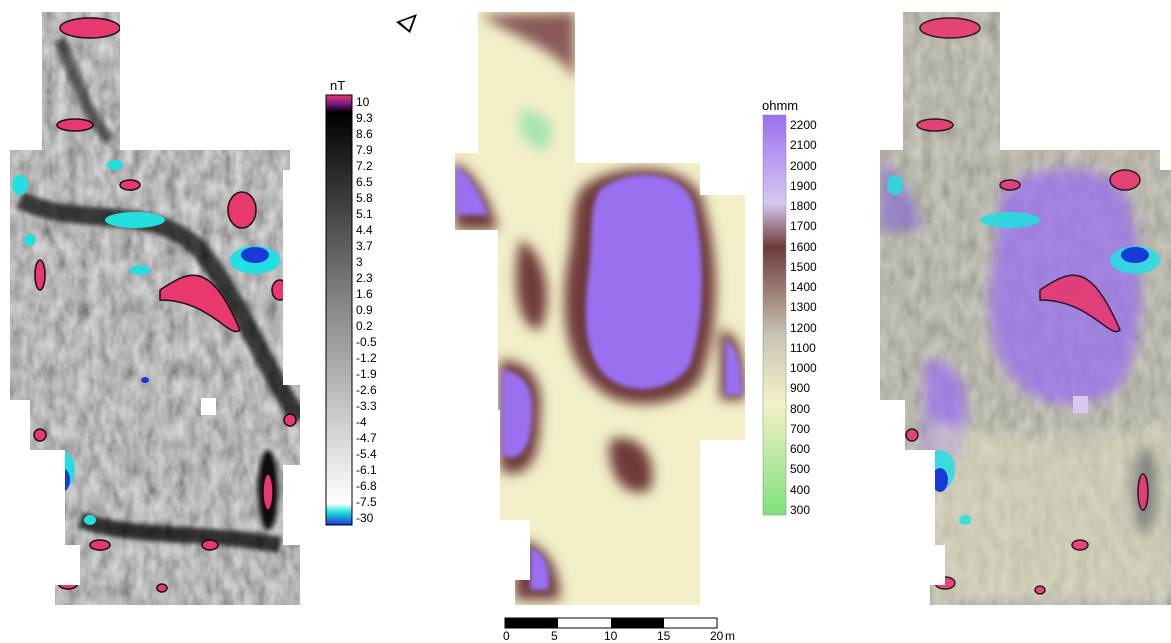 The height and width of the screenshot is (643, 1171). I want to click on resistivity-legend-bar, so click(774, 315).